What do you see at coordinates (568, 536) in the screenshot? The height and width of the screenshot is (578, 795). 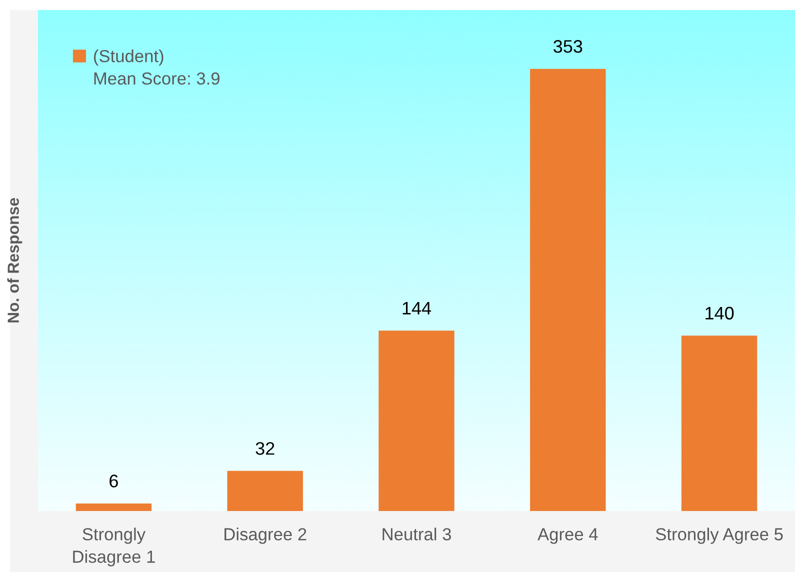 I see `x-tick-label: Agree 4` at bounding box center [568, 536].